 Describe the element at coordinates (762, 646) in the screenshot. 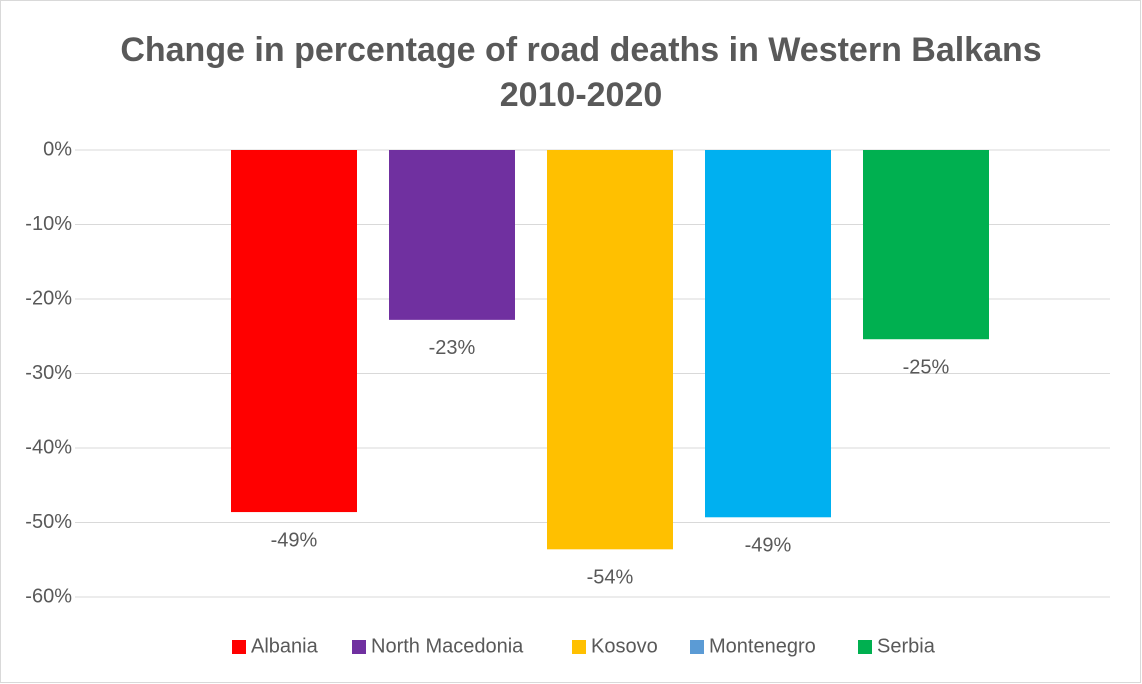

I see `legend-label: Montenegro` at that location.